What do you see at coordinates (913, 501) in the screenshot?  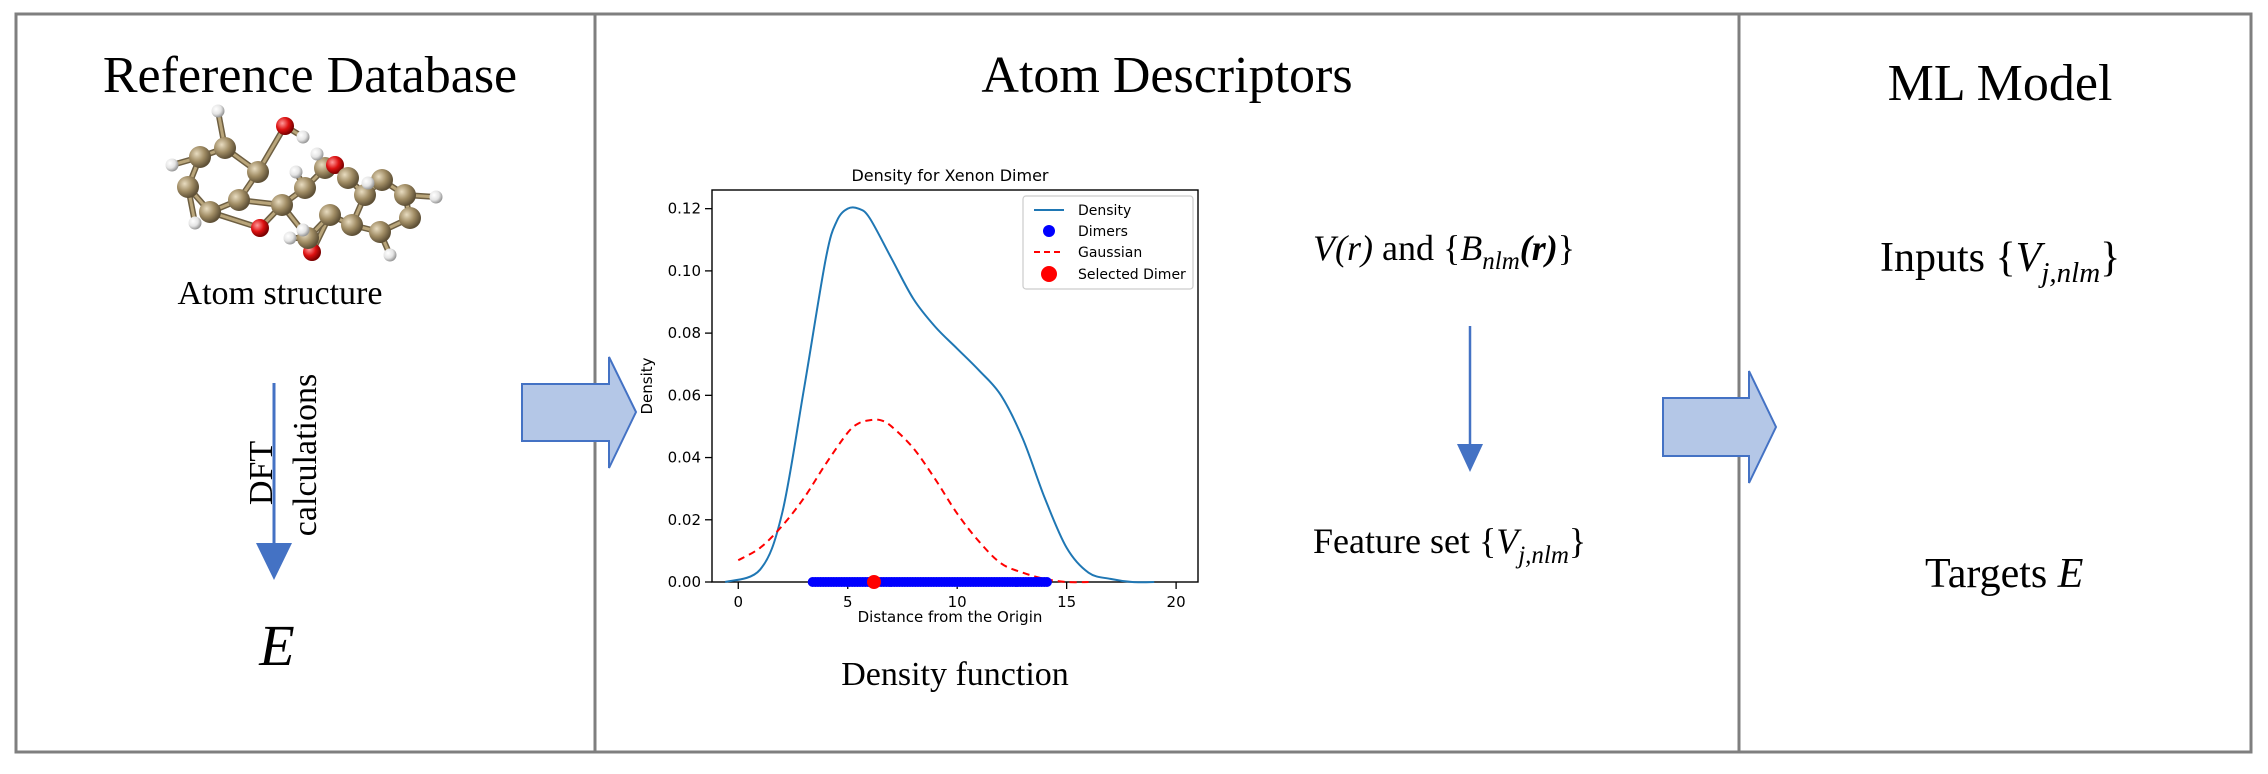 I see `gaussian-series-line` at bounding box center [913, 501].